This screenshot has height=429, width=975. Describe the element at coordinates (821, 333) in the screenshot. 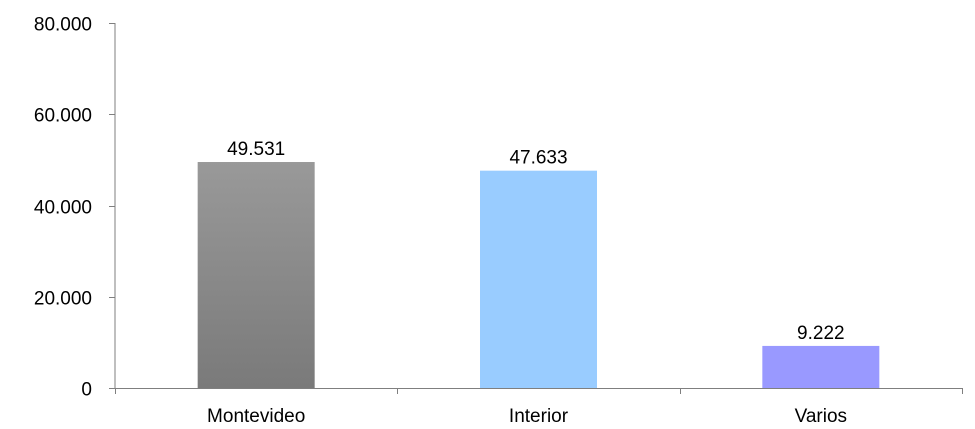

I see `data-label: 9.222` at that location.